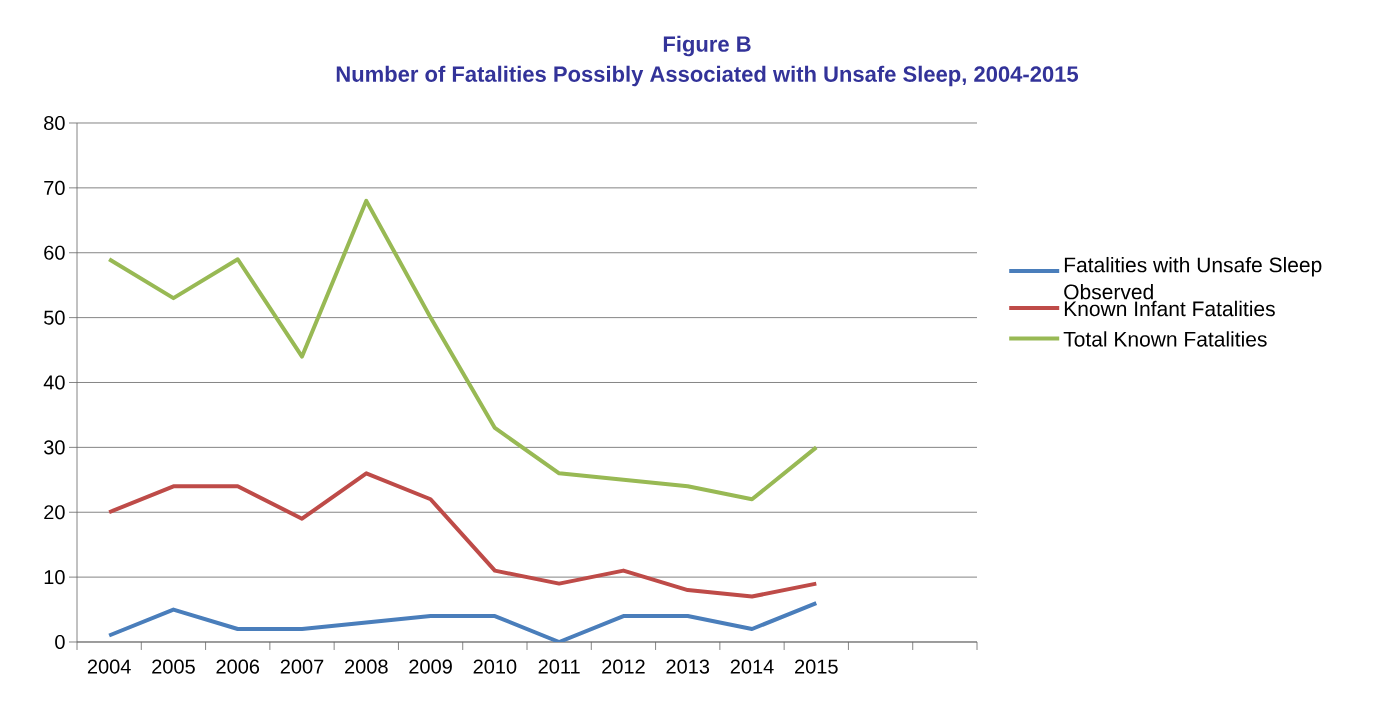 This screenshot has height=703, width=1397. What do you see at coordinates (54, 123) in the screenshot?
I see `y-tick-label: 80` at bounding box center [54, 123].